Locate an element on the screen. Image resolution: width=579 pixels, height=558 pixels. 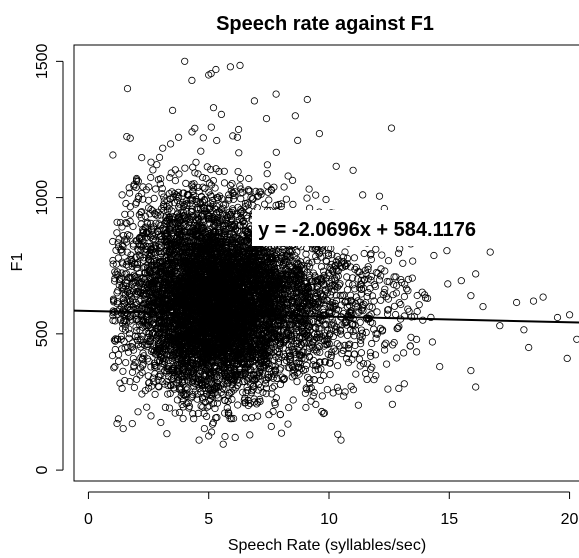
chart-title: Speech rate against F1 is located at coordinates (325, 24).